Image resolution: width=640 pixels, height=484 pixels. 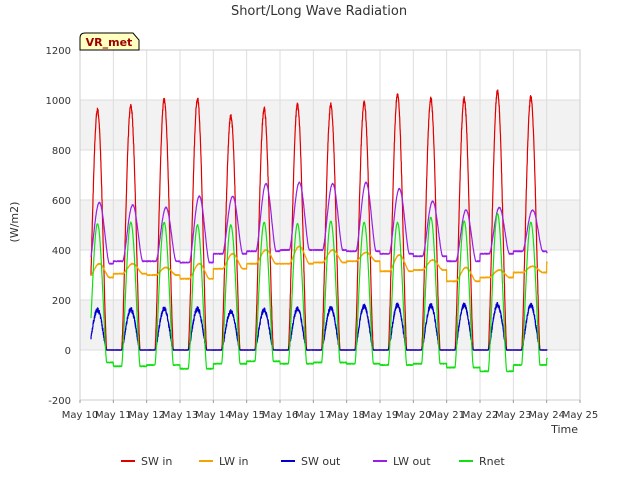 What do you see at coordinates (412, 461) in the screenshot?
I see `legend-label: LW out` at bounding box center [412, 461].